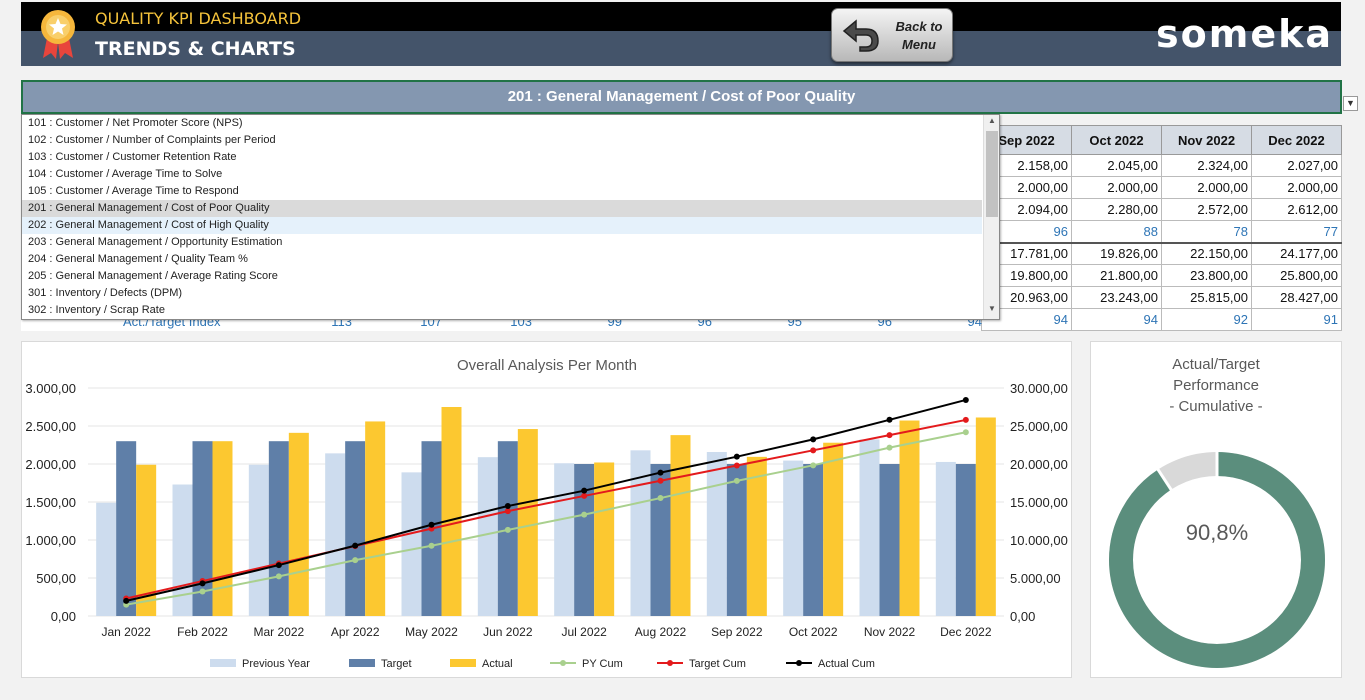 The height and width of the screenshot is (700, 1365). I want to click on x-tick-label: Aug 2022, so click(661, 632).